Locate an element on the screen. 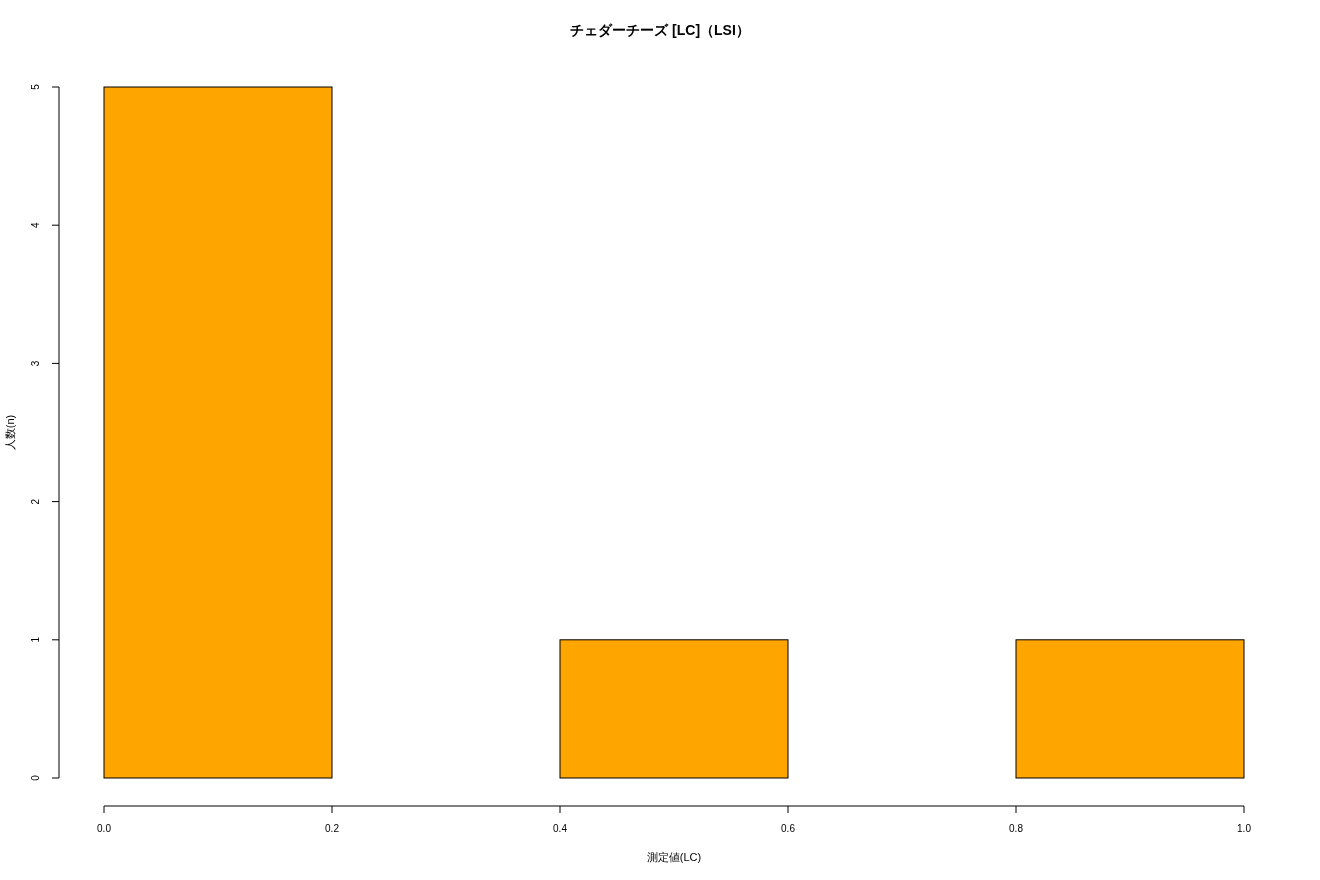 The height and width of the screenshot is (880, 1320). y-tick-label: 2 is located at coordinates (35, 501).